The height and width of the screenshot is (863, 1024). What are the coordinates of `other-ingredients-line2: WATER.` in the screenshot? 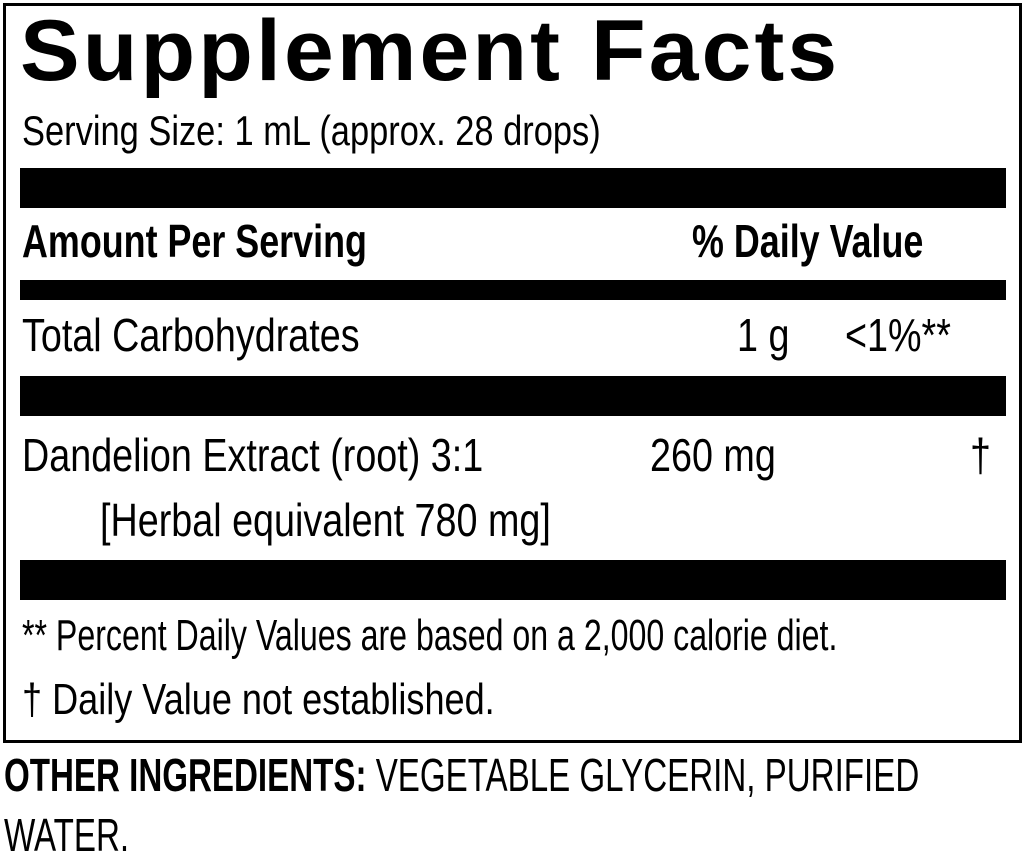 It's located at (67, 835).